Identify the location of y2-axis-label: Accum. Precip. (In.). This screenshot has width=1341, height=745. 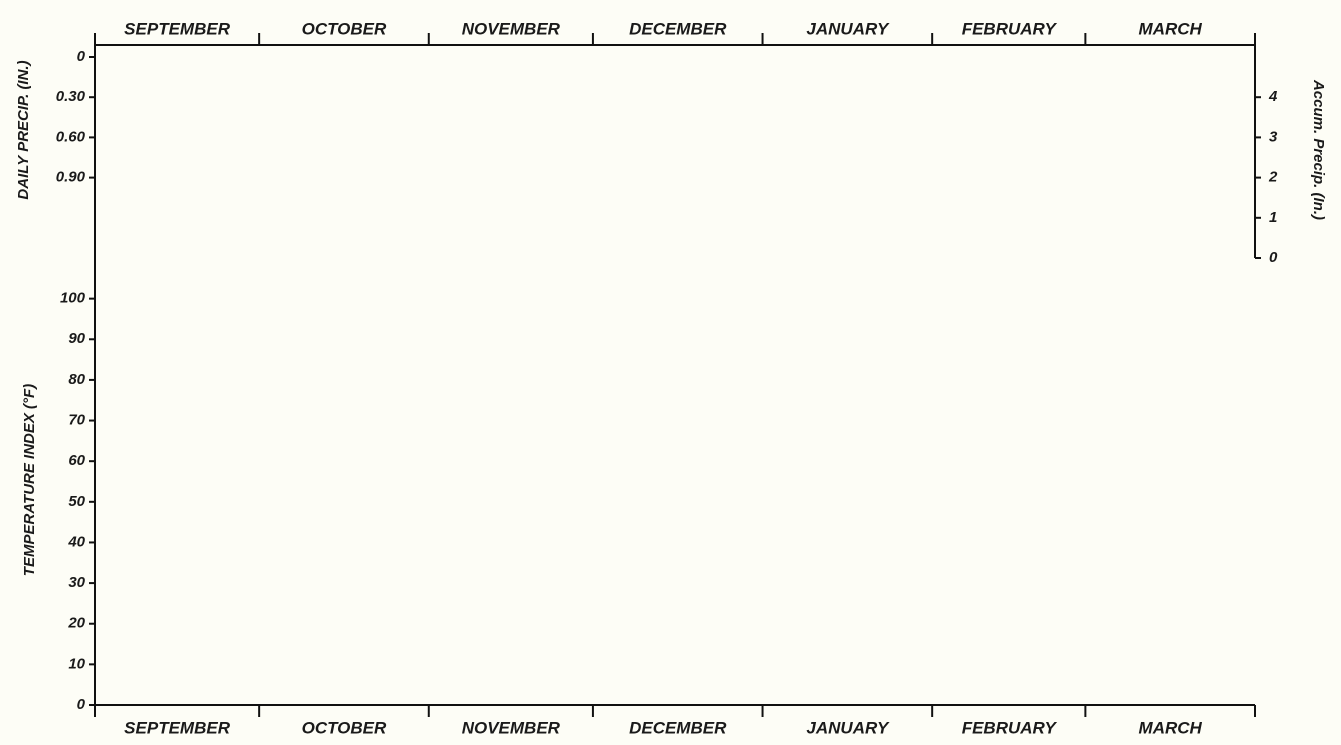
(1318, 149).